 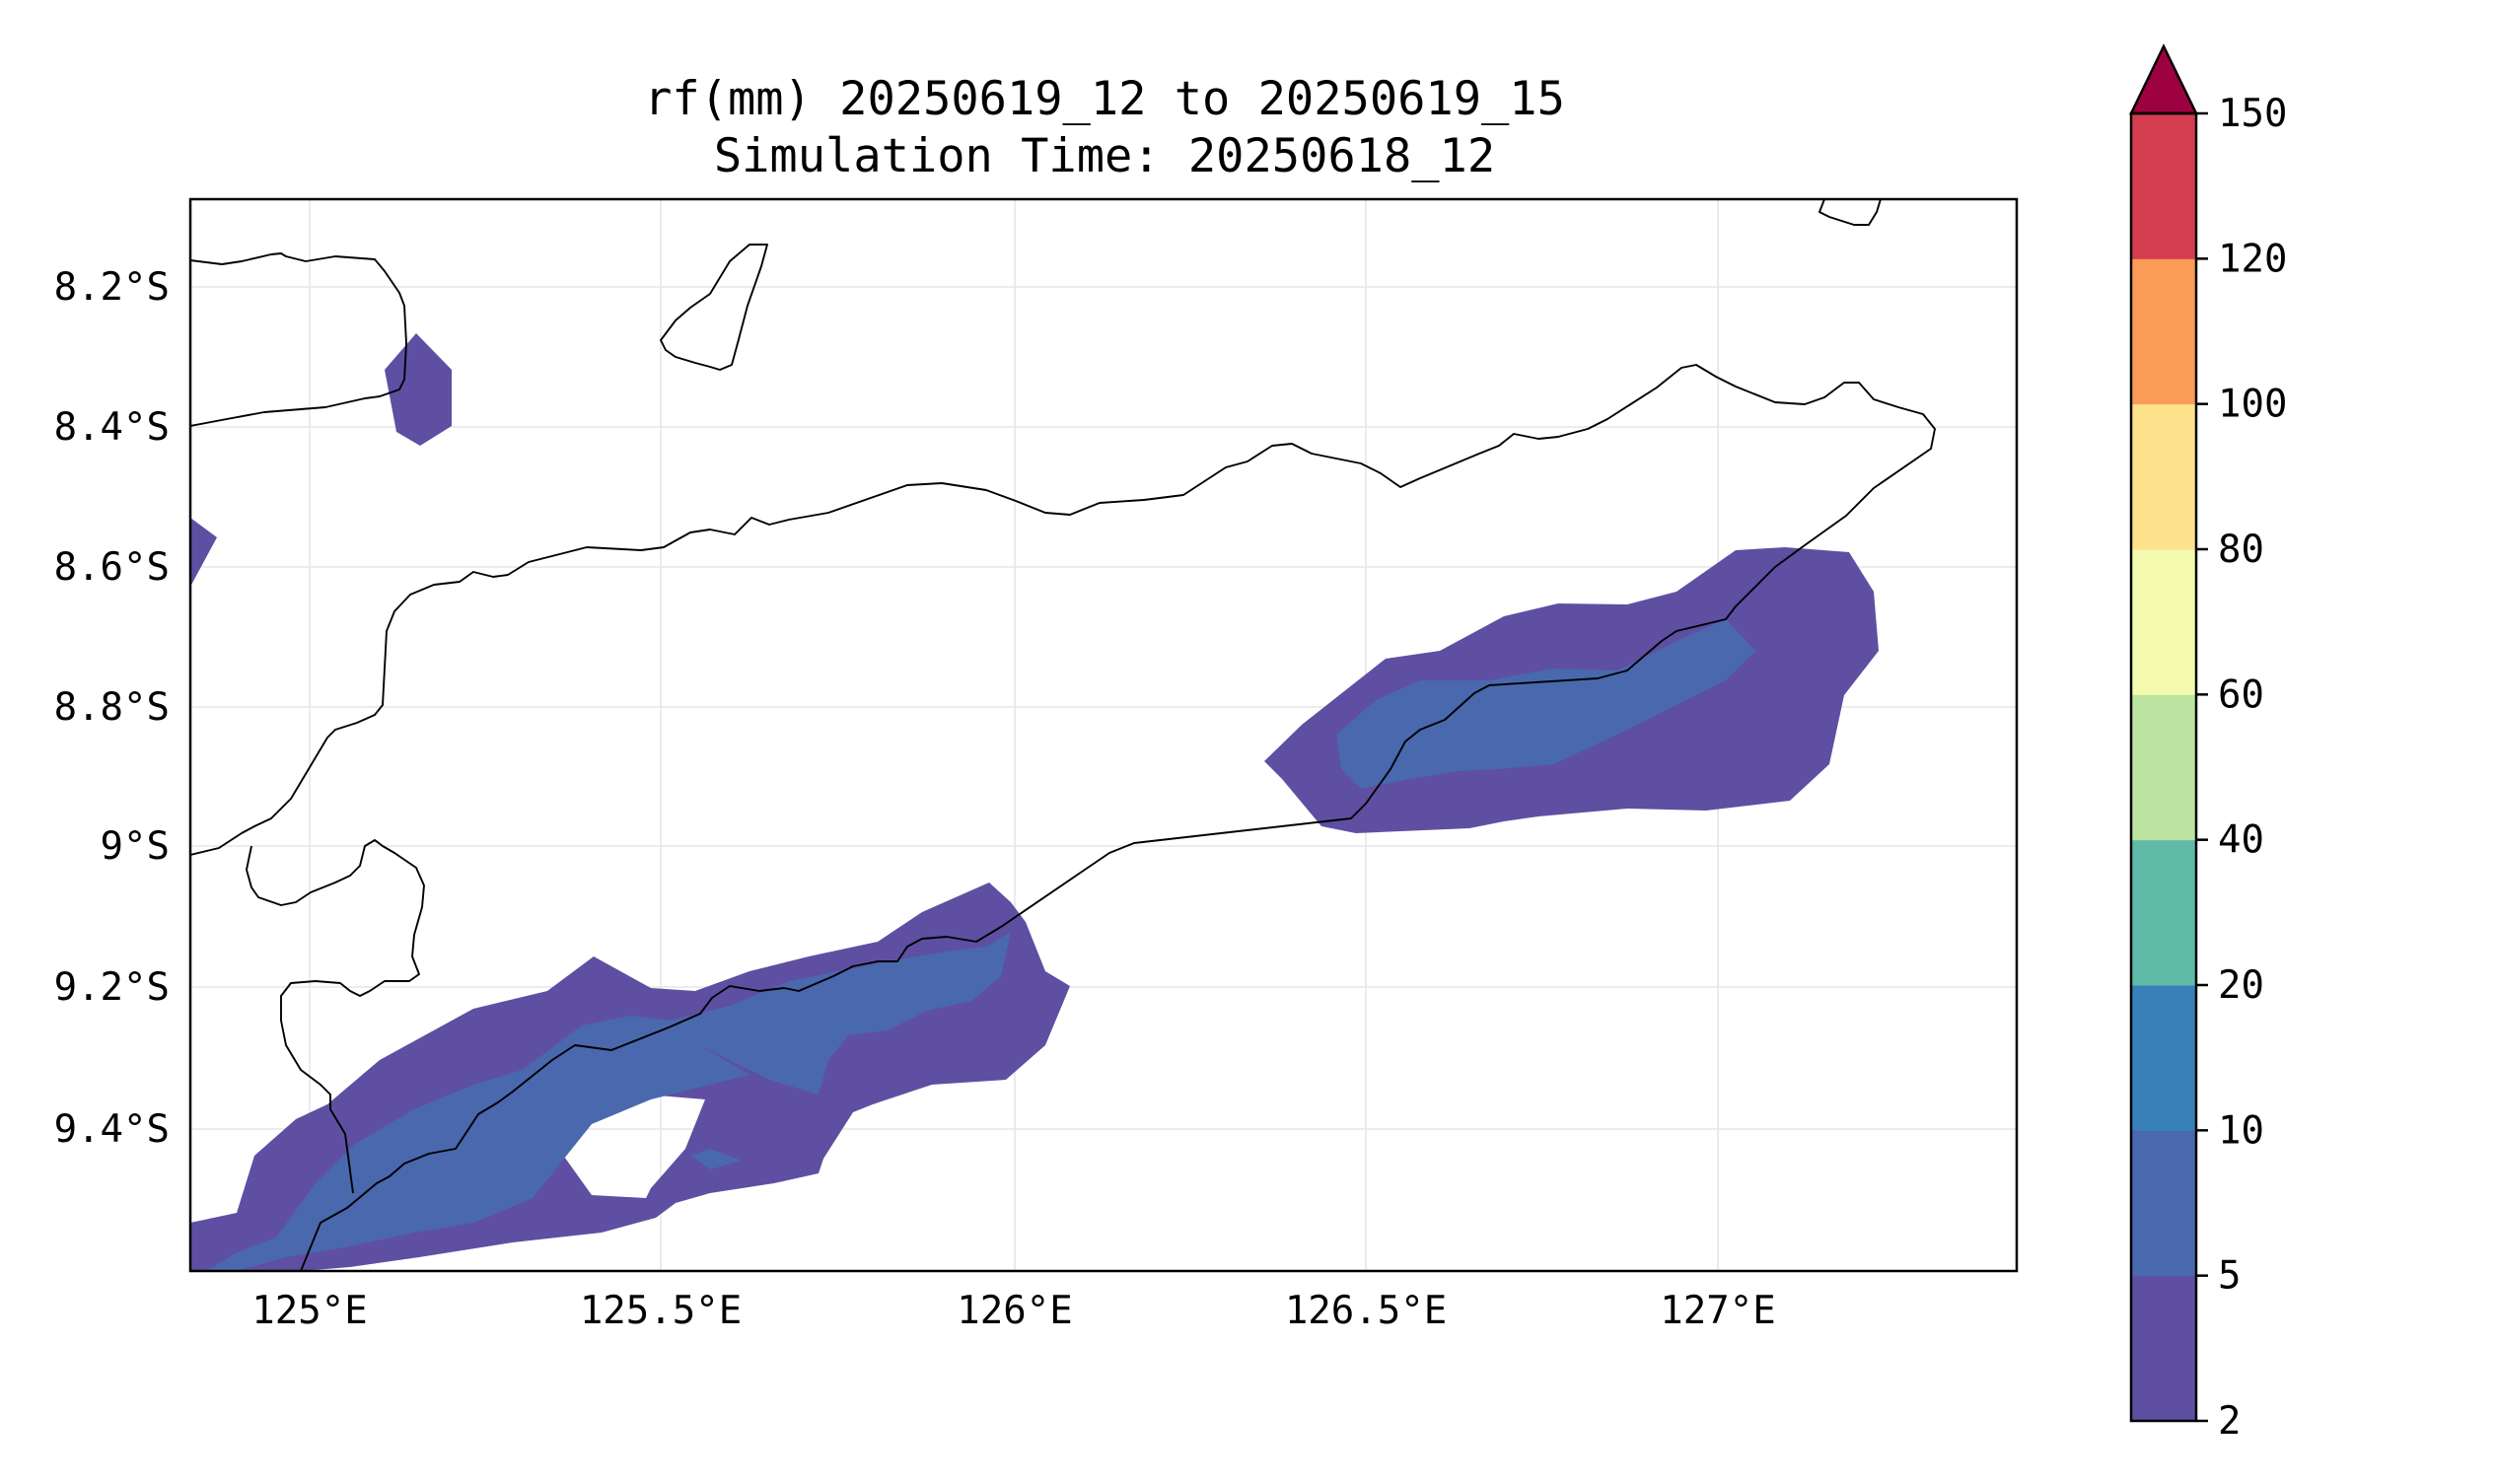 What do you see at coordinates (135, 846) in the screenshot?
I see `lat-tick-label: 9°S` at bounding box center [135, 846].